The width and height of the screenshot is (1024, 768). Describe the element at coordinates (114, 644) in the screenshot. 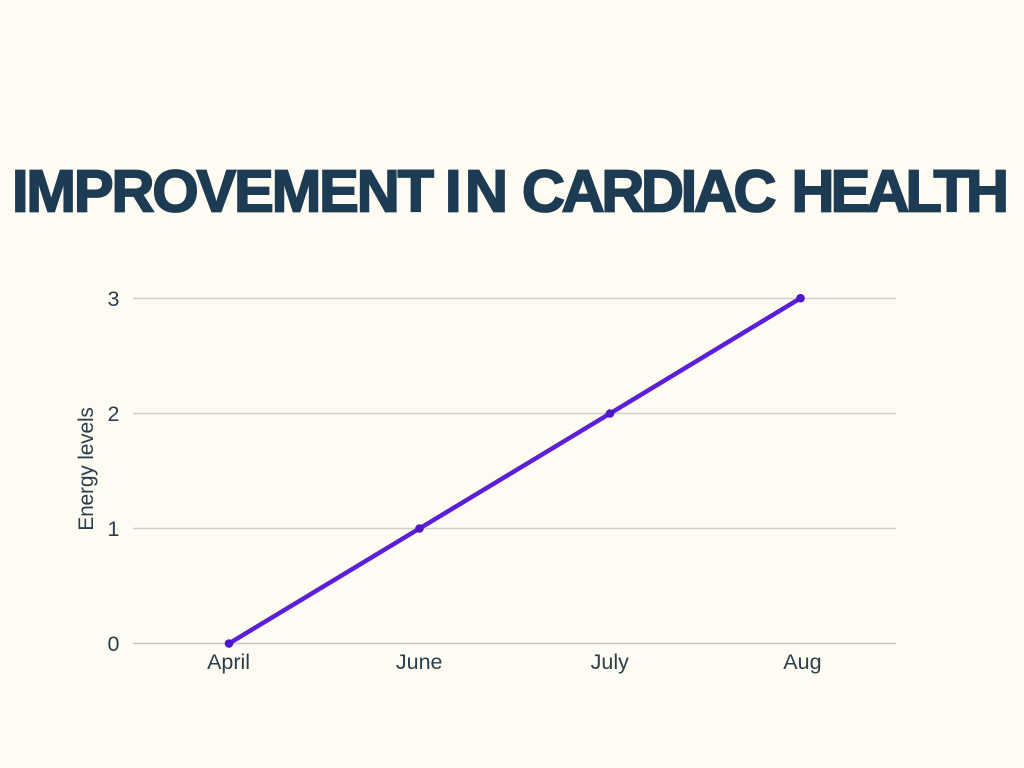

I see `svg-text: 0` at that location.